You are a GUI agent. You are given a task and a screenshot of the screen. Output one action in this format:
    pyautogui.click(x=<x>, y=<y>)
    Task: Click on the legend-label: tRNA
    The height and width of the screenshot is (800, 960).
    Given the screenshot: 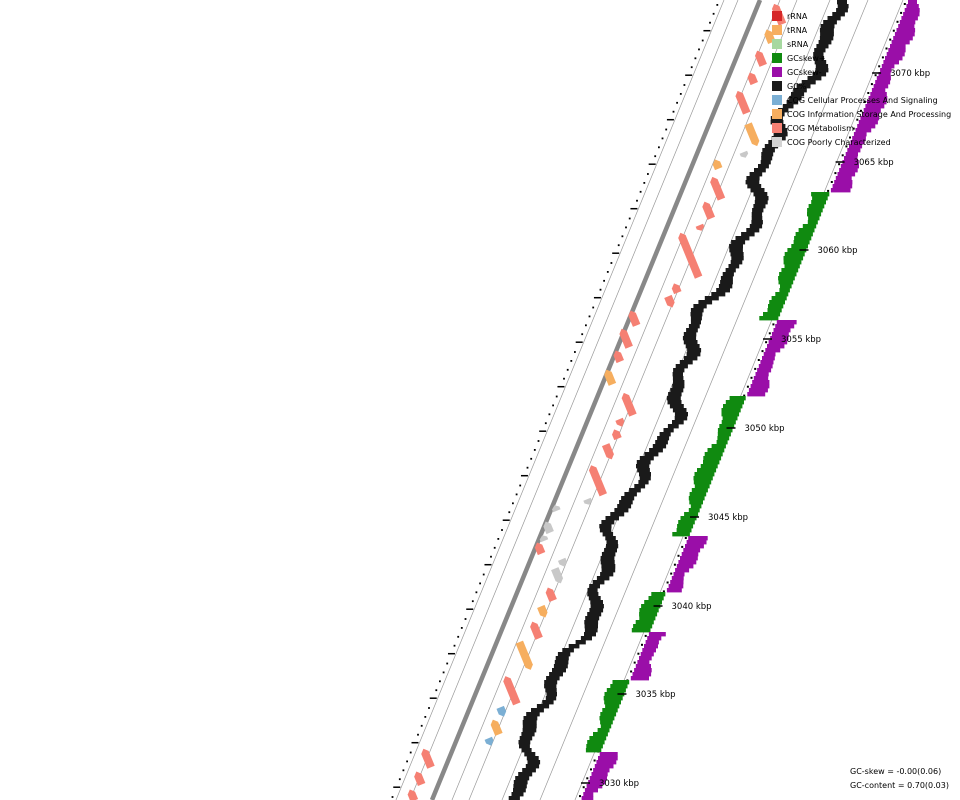 What is the action you would take?
    pyautogui.click(x=797, y=30)
    